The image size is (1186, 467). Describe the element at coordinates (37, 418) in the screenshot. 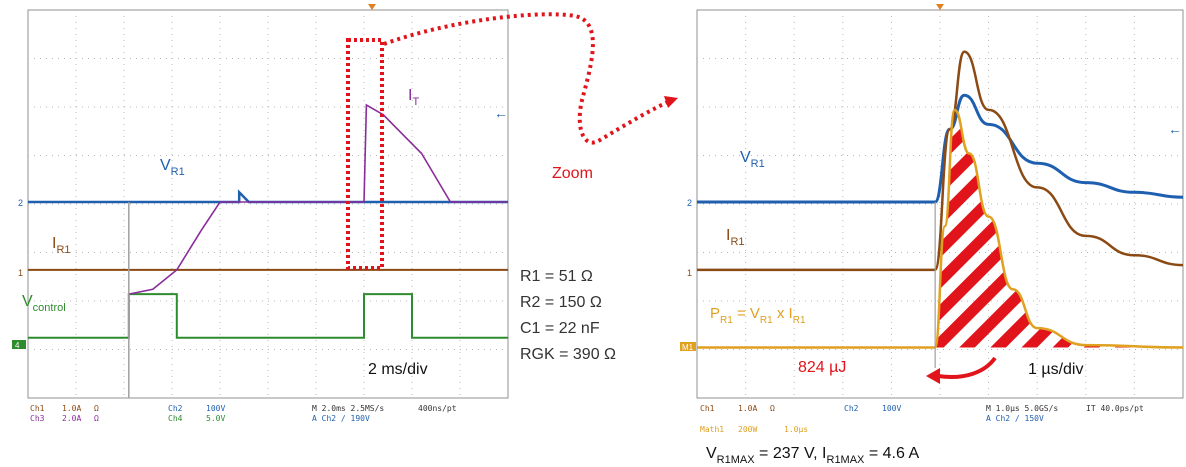

I see `left-footer-ch3: Ch3` at that location.